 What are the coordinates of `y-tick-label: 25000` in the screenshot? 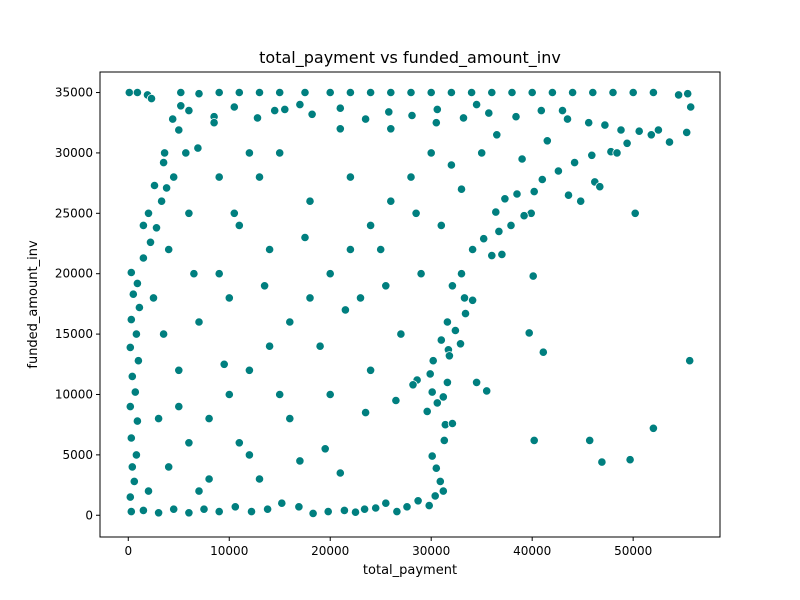 It's located at (74, 213).